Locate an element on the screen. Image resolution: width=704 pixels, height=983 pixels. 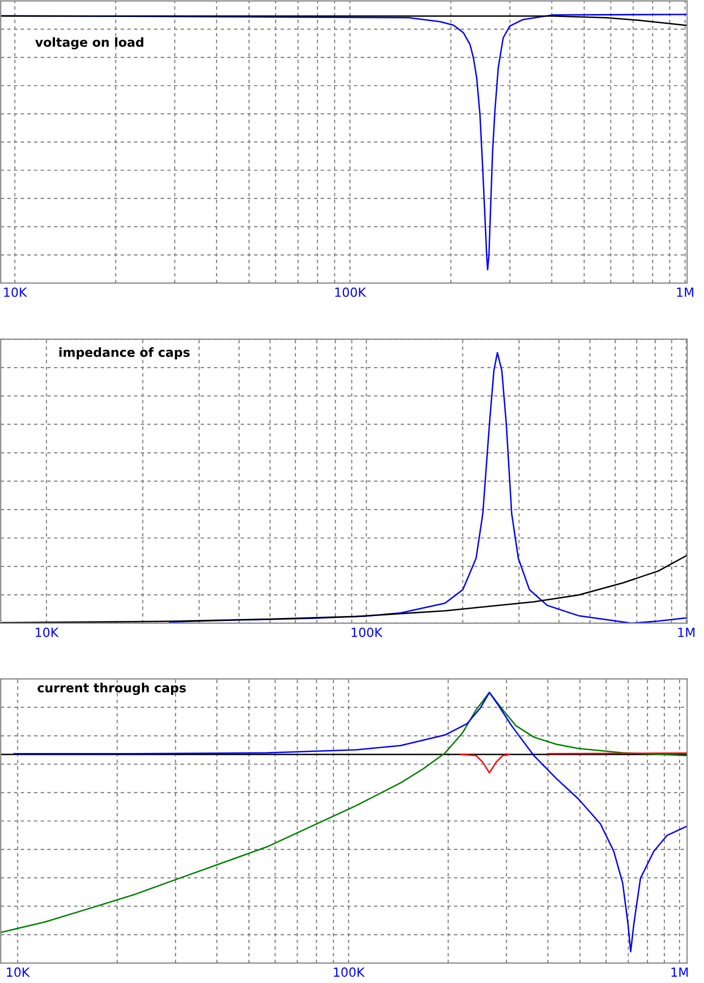
text: voltage on load is located at coordinates (89, 43).